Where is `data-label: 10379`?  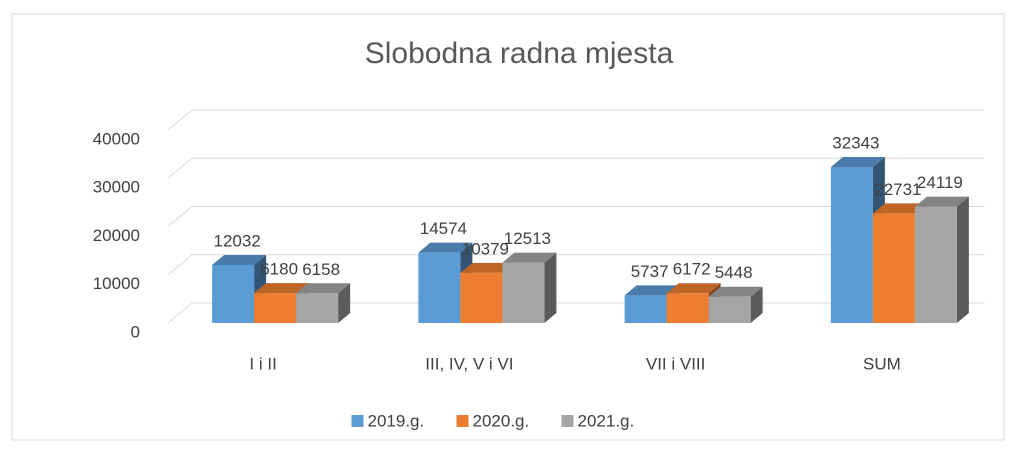
data-label: 10379 is located at coordinates (485, 248).